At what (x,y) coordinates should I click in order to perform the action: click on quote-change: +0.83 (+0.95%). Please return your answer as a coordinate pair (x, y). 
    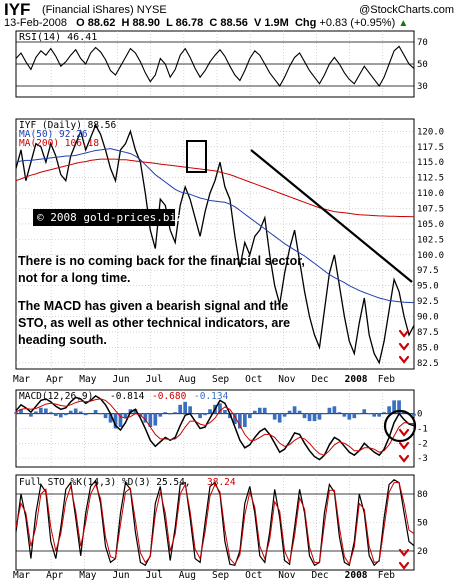
    Looking at the image, I should click on (357, 23).